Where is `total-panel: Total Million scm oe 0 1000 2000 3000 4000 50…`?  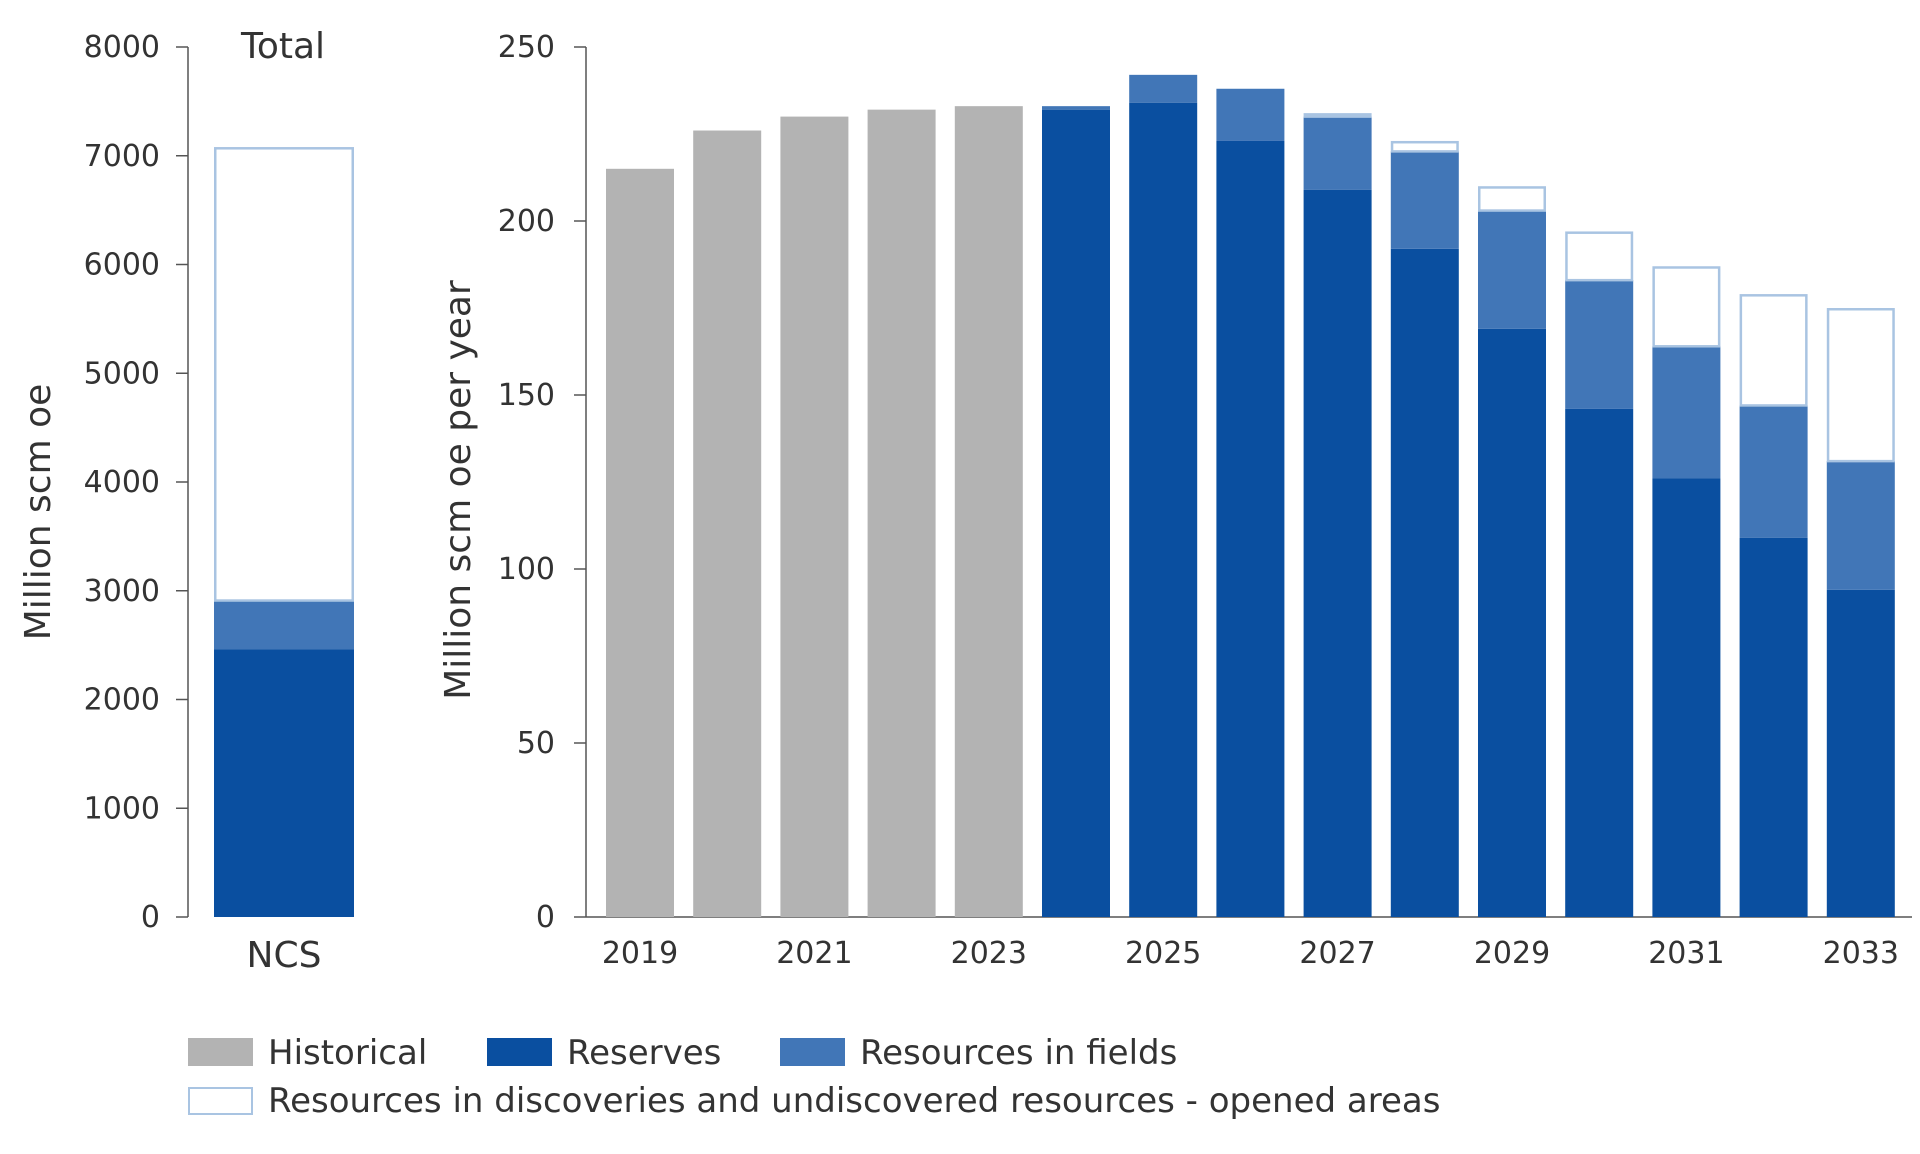 total-panel: Total Million scm oe 0 1000 2000 3000 4000 50… is located at coordinates (186, 501).